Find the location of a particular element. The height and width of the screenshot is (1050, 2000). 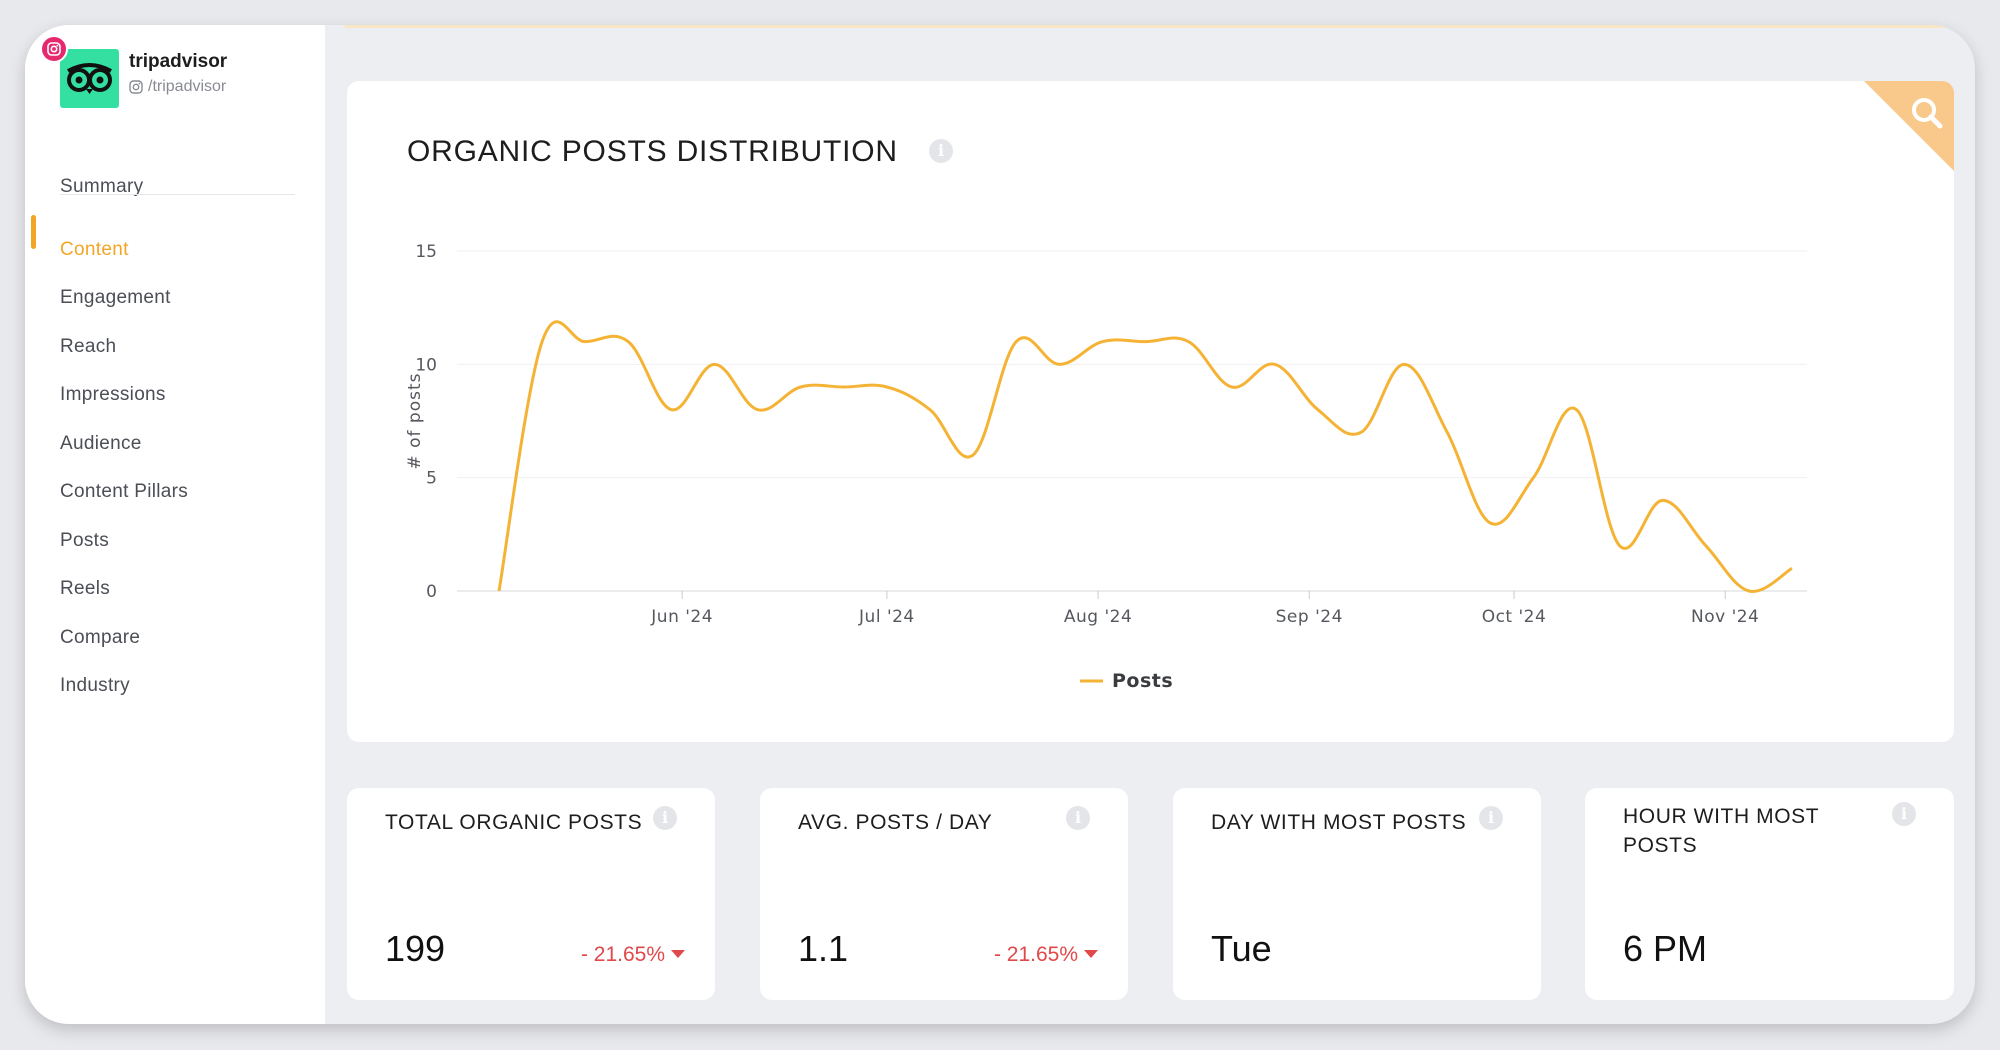

nav-divider is located at coordinates (177, 194).